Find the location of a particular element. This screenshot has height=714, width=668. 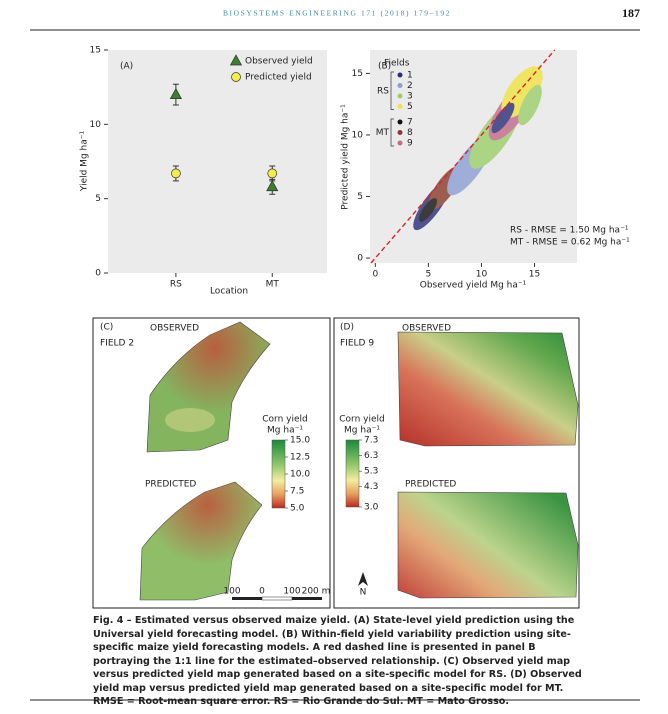

colorbar-label: 7.5 is located at coordinates (297, 492).